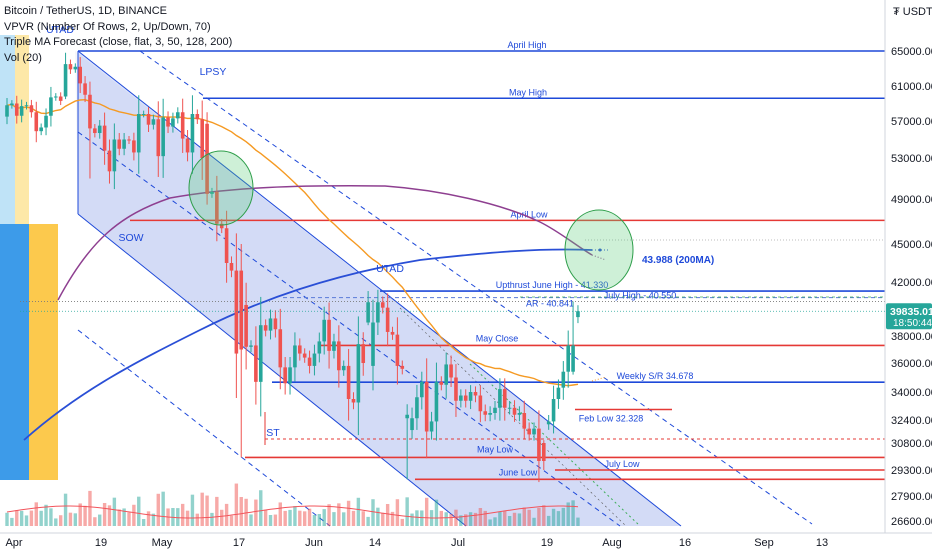  What do you see at coordinates (101, 543) in the screenshot?
I see `time-tick-label: 19` at bounding box center [101, 543].